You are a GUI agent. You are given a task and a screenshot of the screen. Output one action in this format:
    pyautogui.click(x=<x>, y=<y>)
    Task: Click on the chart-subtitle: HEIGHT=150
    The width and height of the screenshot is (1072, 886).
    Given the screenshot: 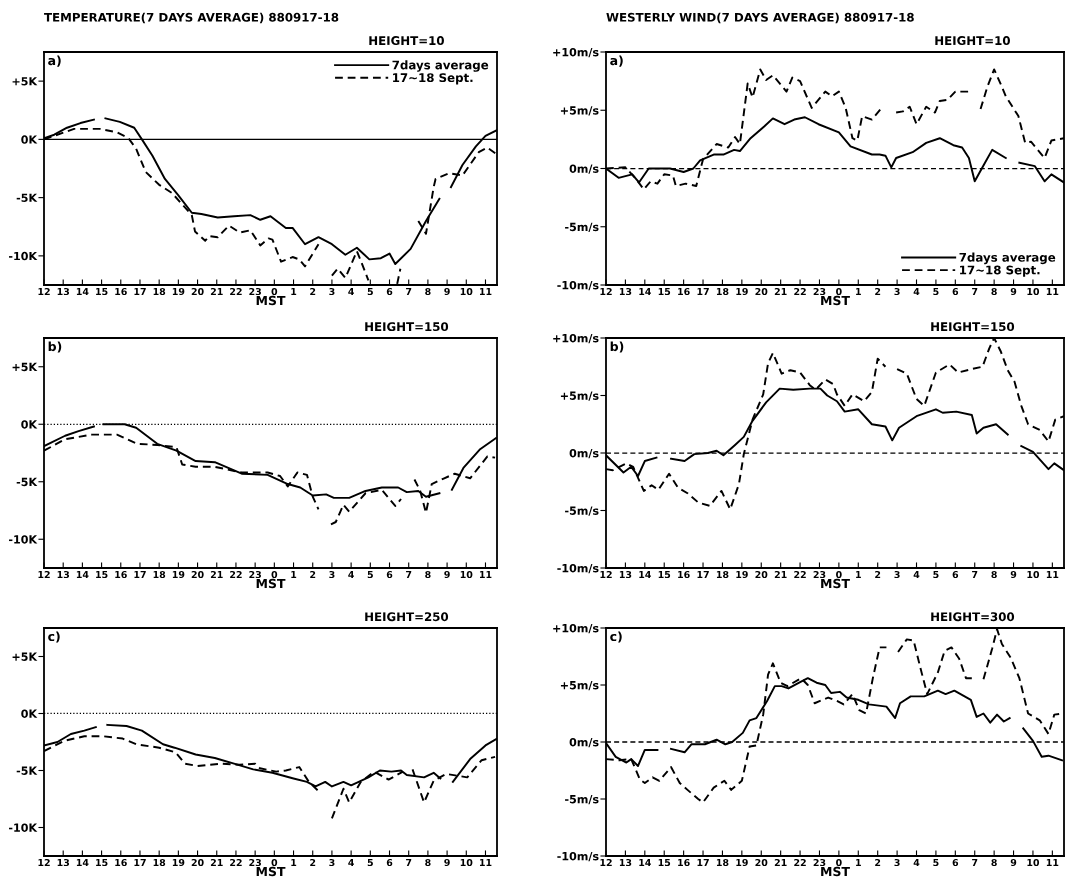 What is the action you would take?
    pyautogui.click(x=973, y=327)
    